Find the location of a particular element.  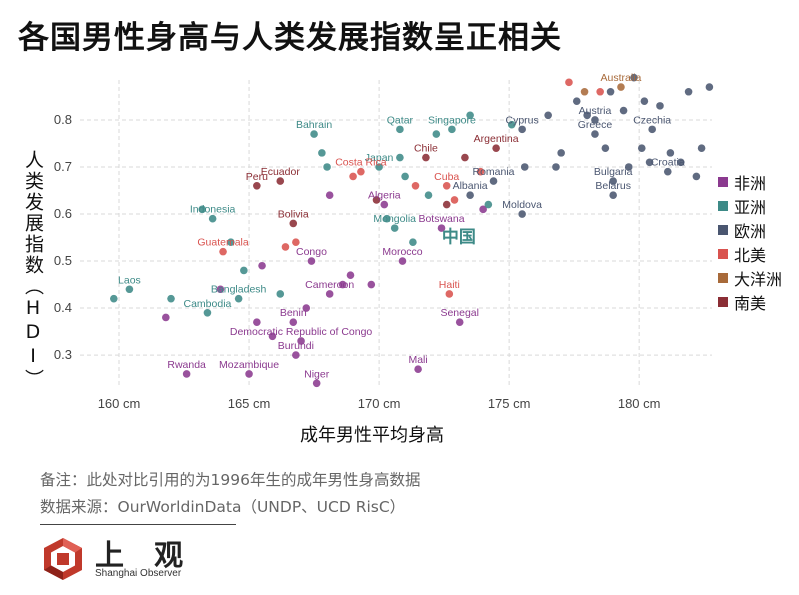

data-label: Mali is located at coordinates (417, 360).